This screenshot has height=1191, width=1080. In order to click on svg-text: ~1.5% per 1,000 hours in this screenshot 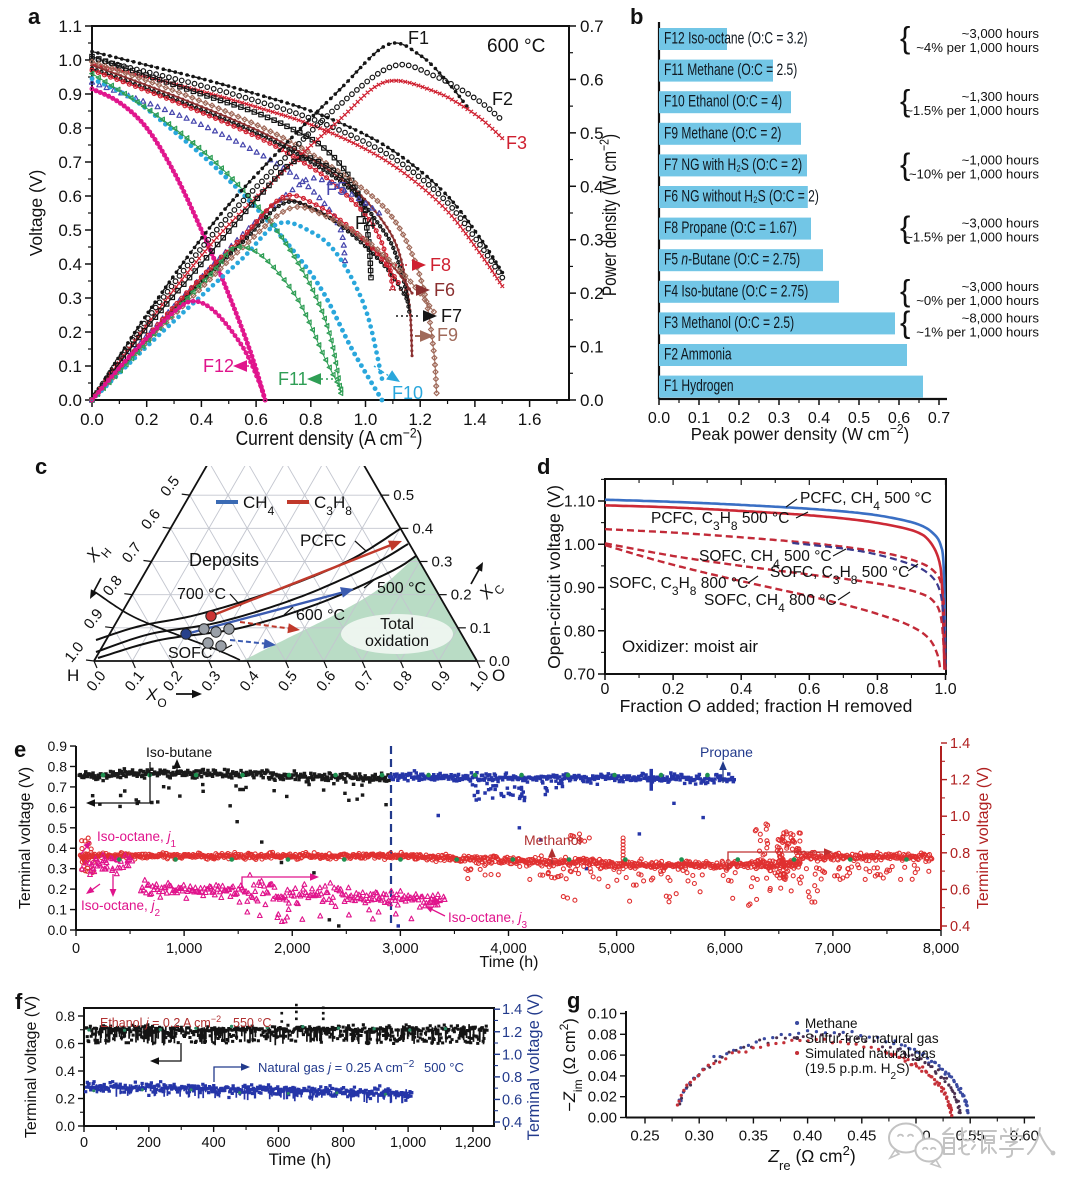, I will do `click(972, 110)`.